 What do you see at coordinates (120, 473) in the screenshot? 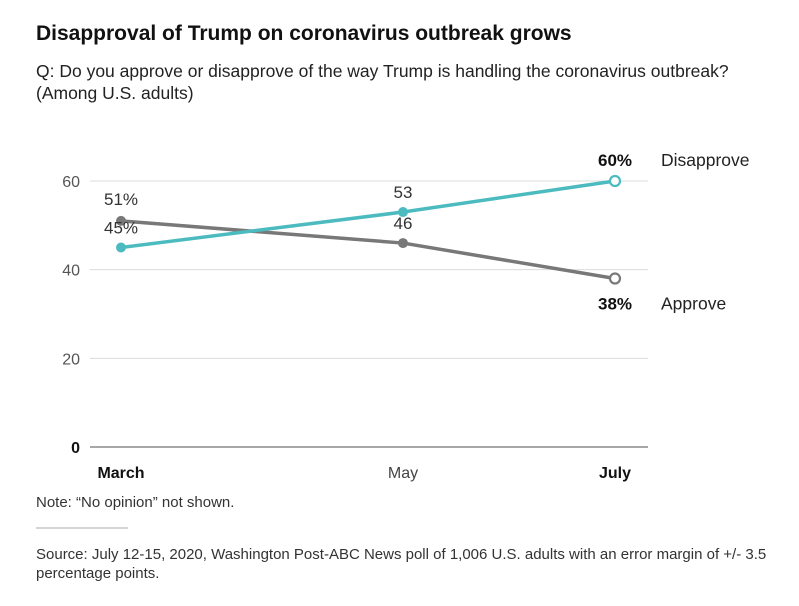
I see `x-tick-label: March` at bounding box center [120, 473].